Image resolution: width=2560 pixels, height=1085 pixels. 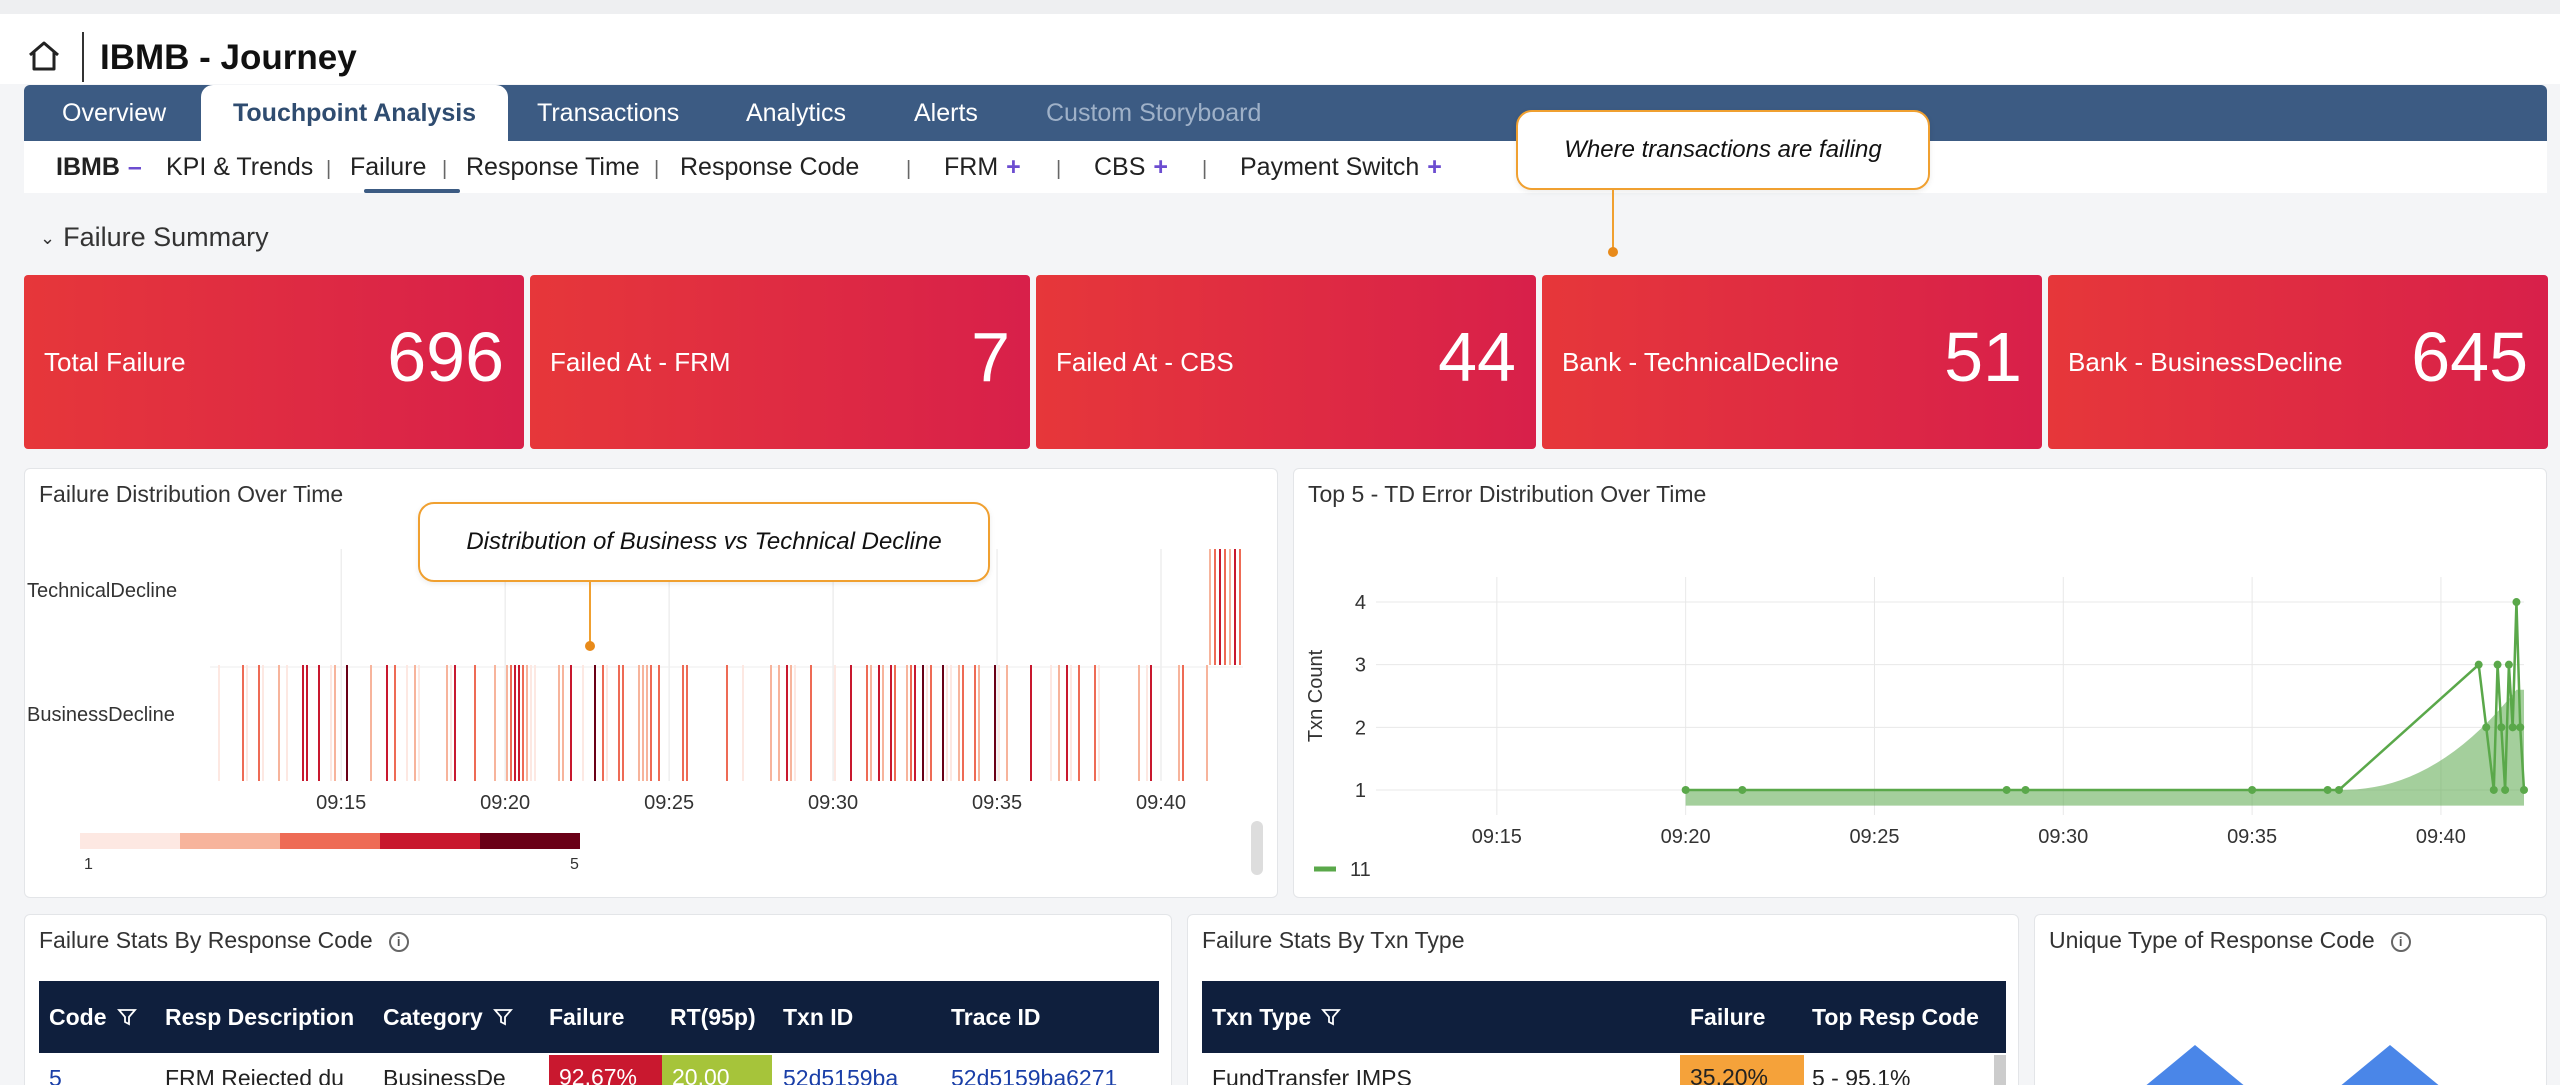 What do you see at coordinates (982, 167) in the screenshot?
I see `subnav-frm: FRM +` at bounding box center [982, 167].